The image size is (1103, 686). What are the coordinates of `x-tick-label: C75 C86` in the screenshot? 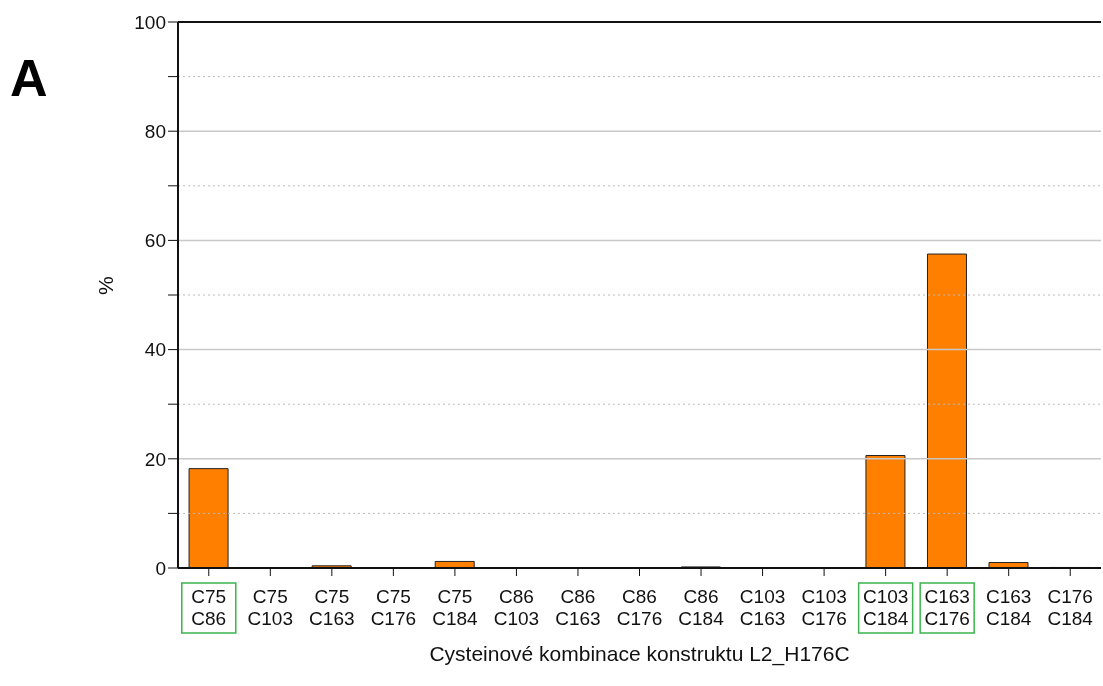 It's located at (209, 607).